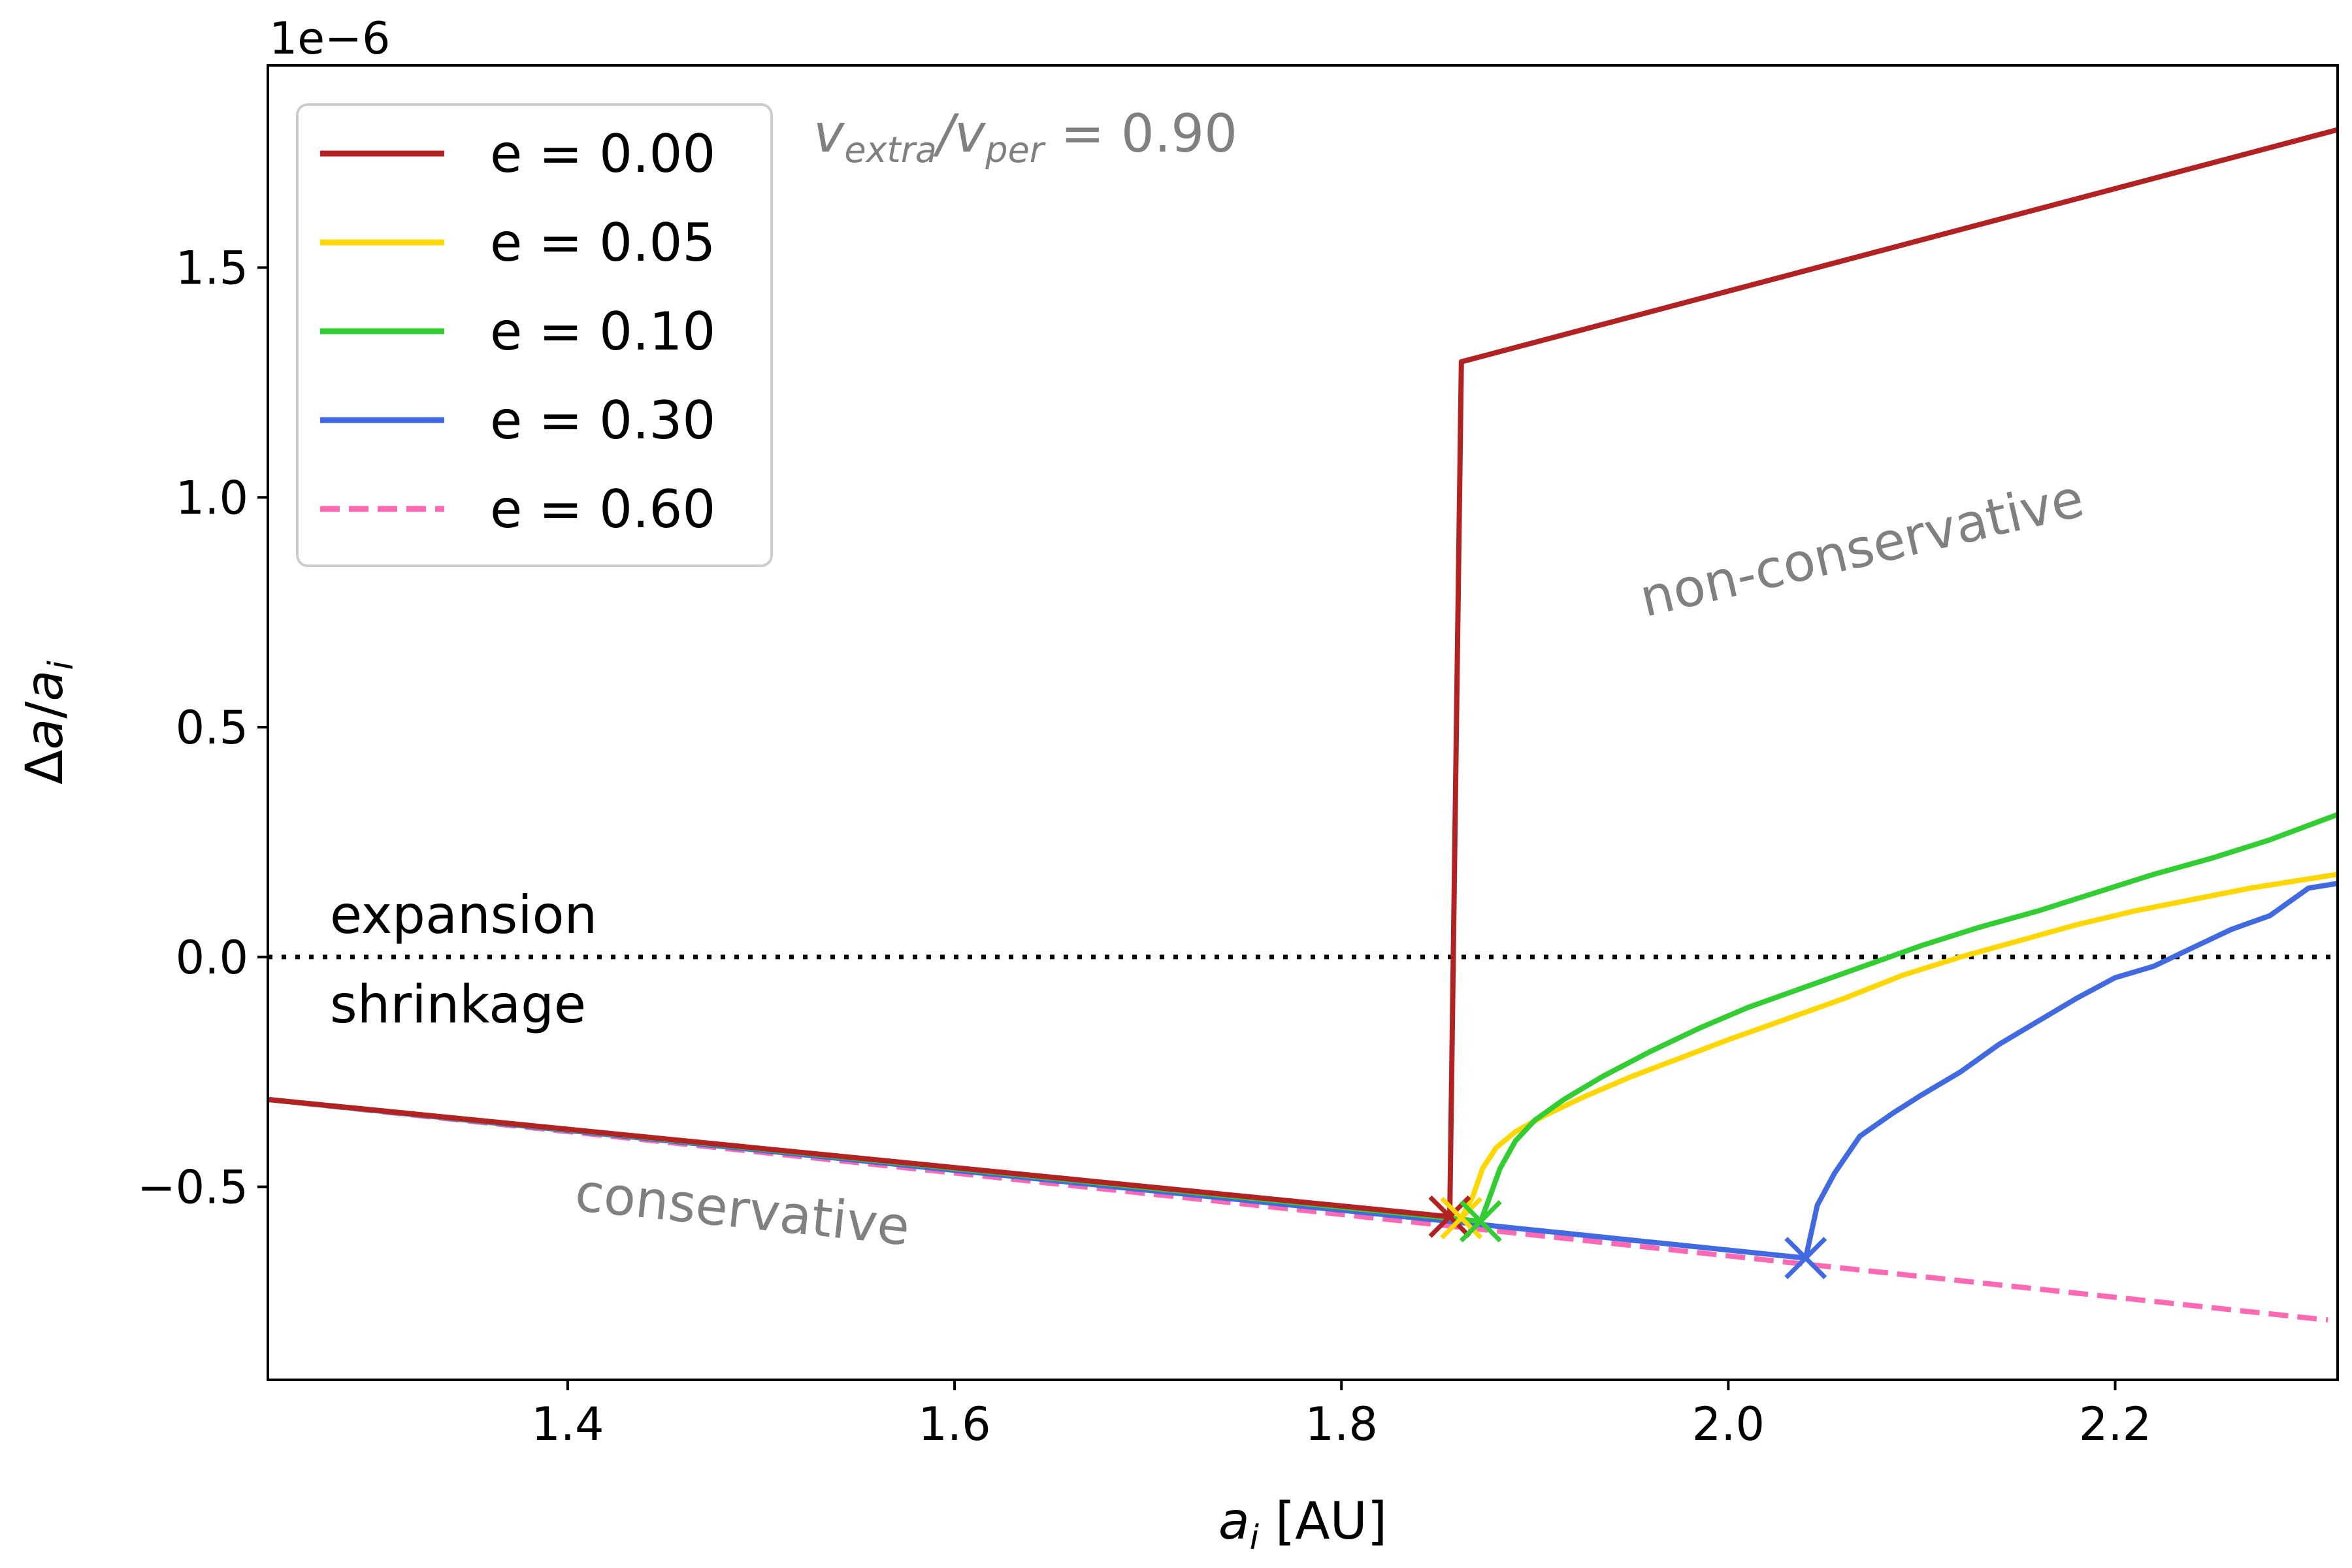 This screenshot has width=2352, height=1568. Describe the element at coordinates (602, 242) in the screenshot. I see `legend-label-e005: e = 0.05` at that location.